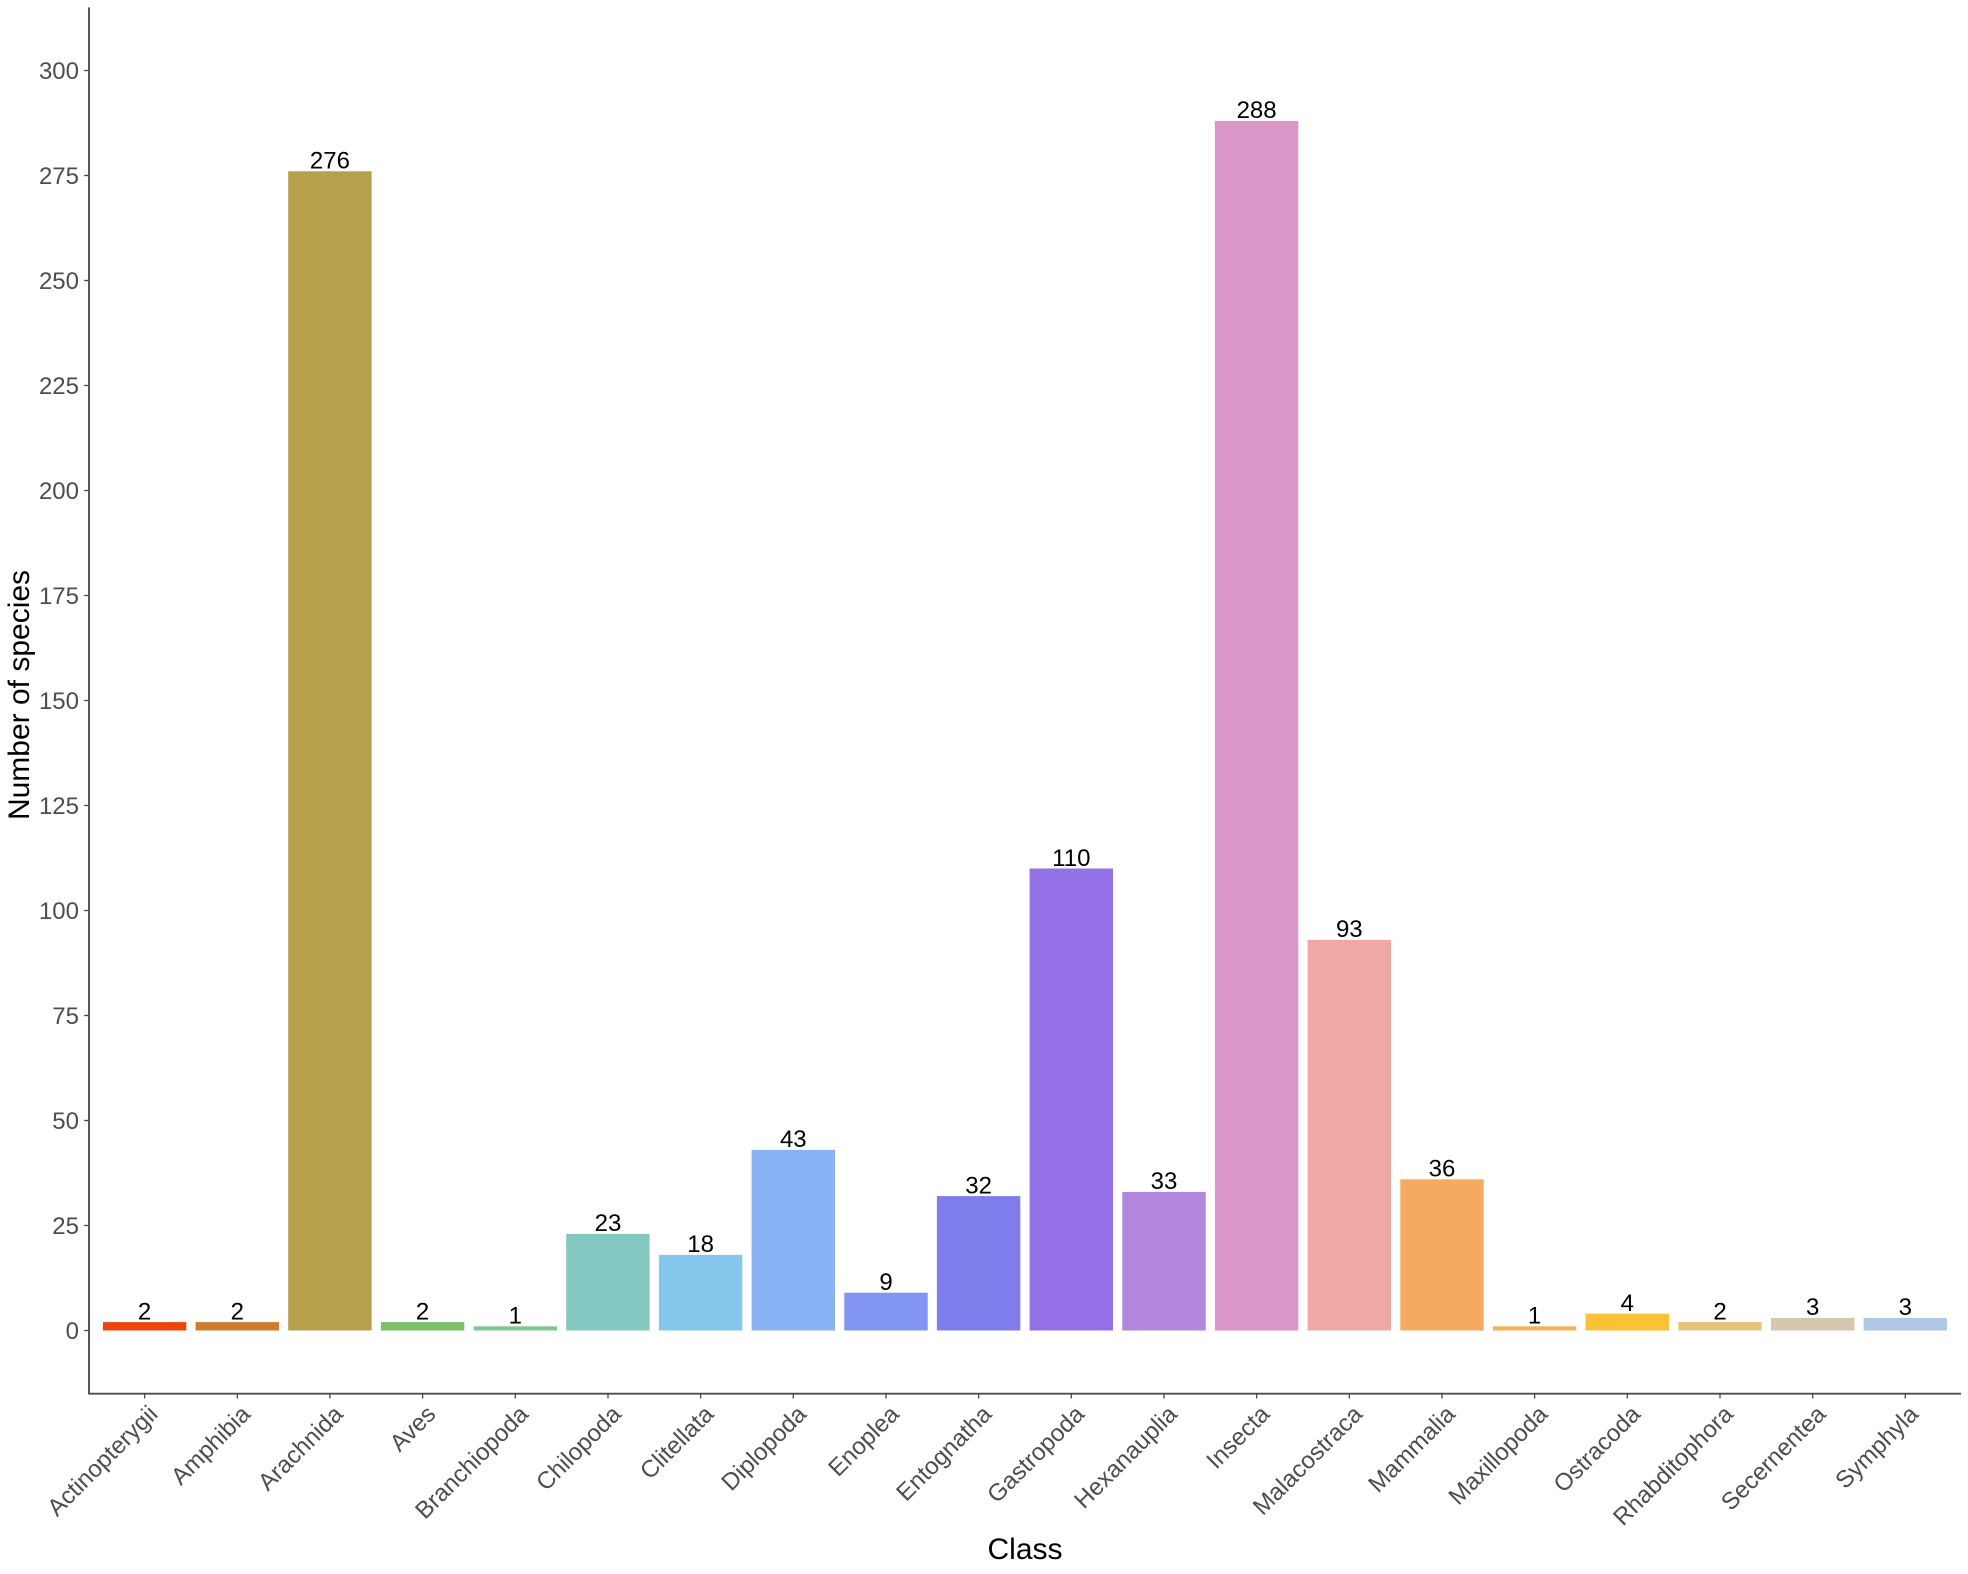 This screenshot has height=1574, width=1968. I want to click on svg-text: 110, so click(1071, 858).